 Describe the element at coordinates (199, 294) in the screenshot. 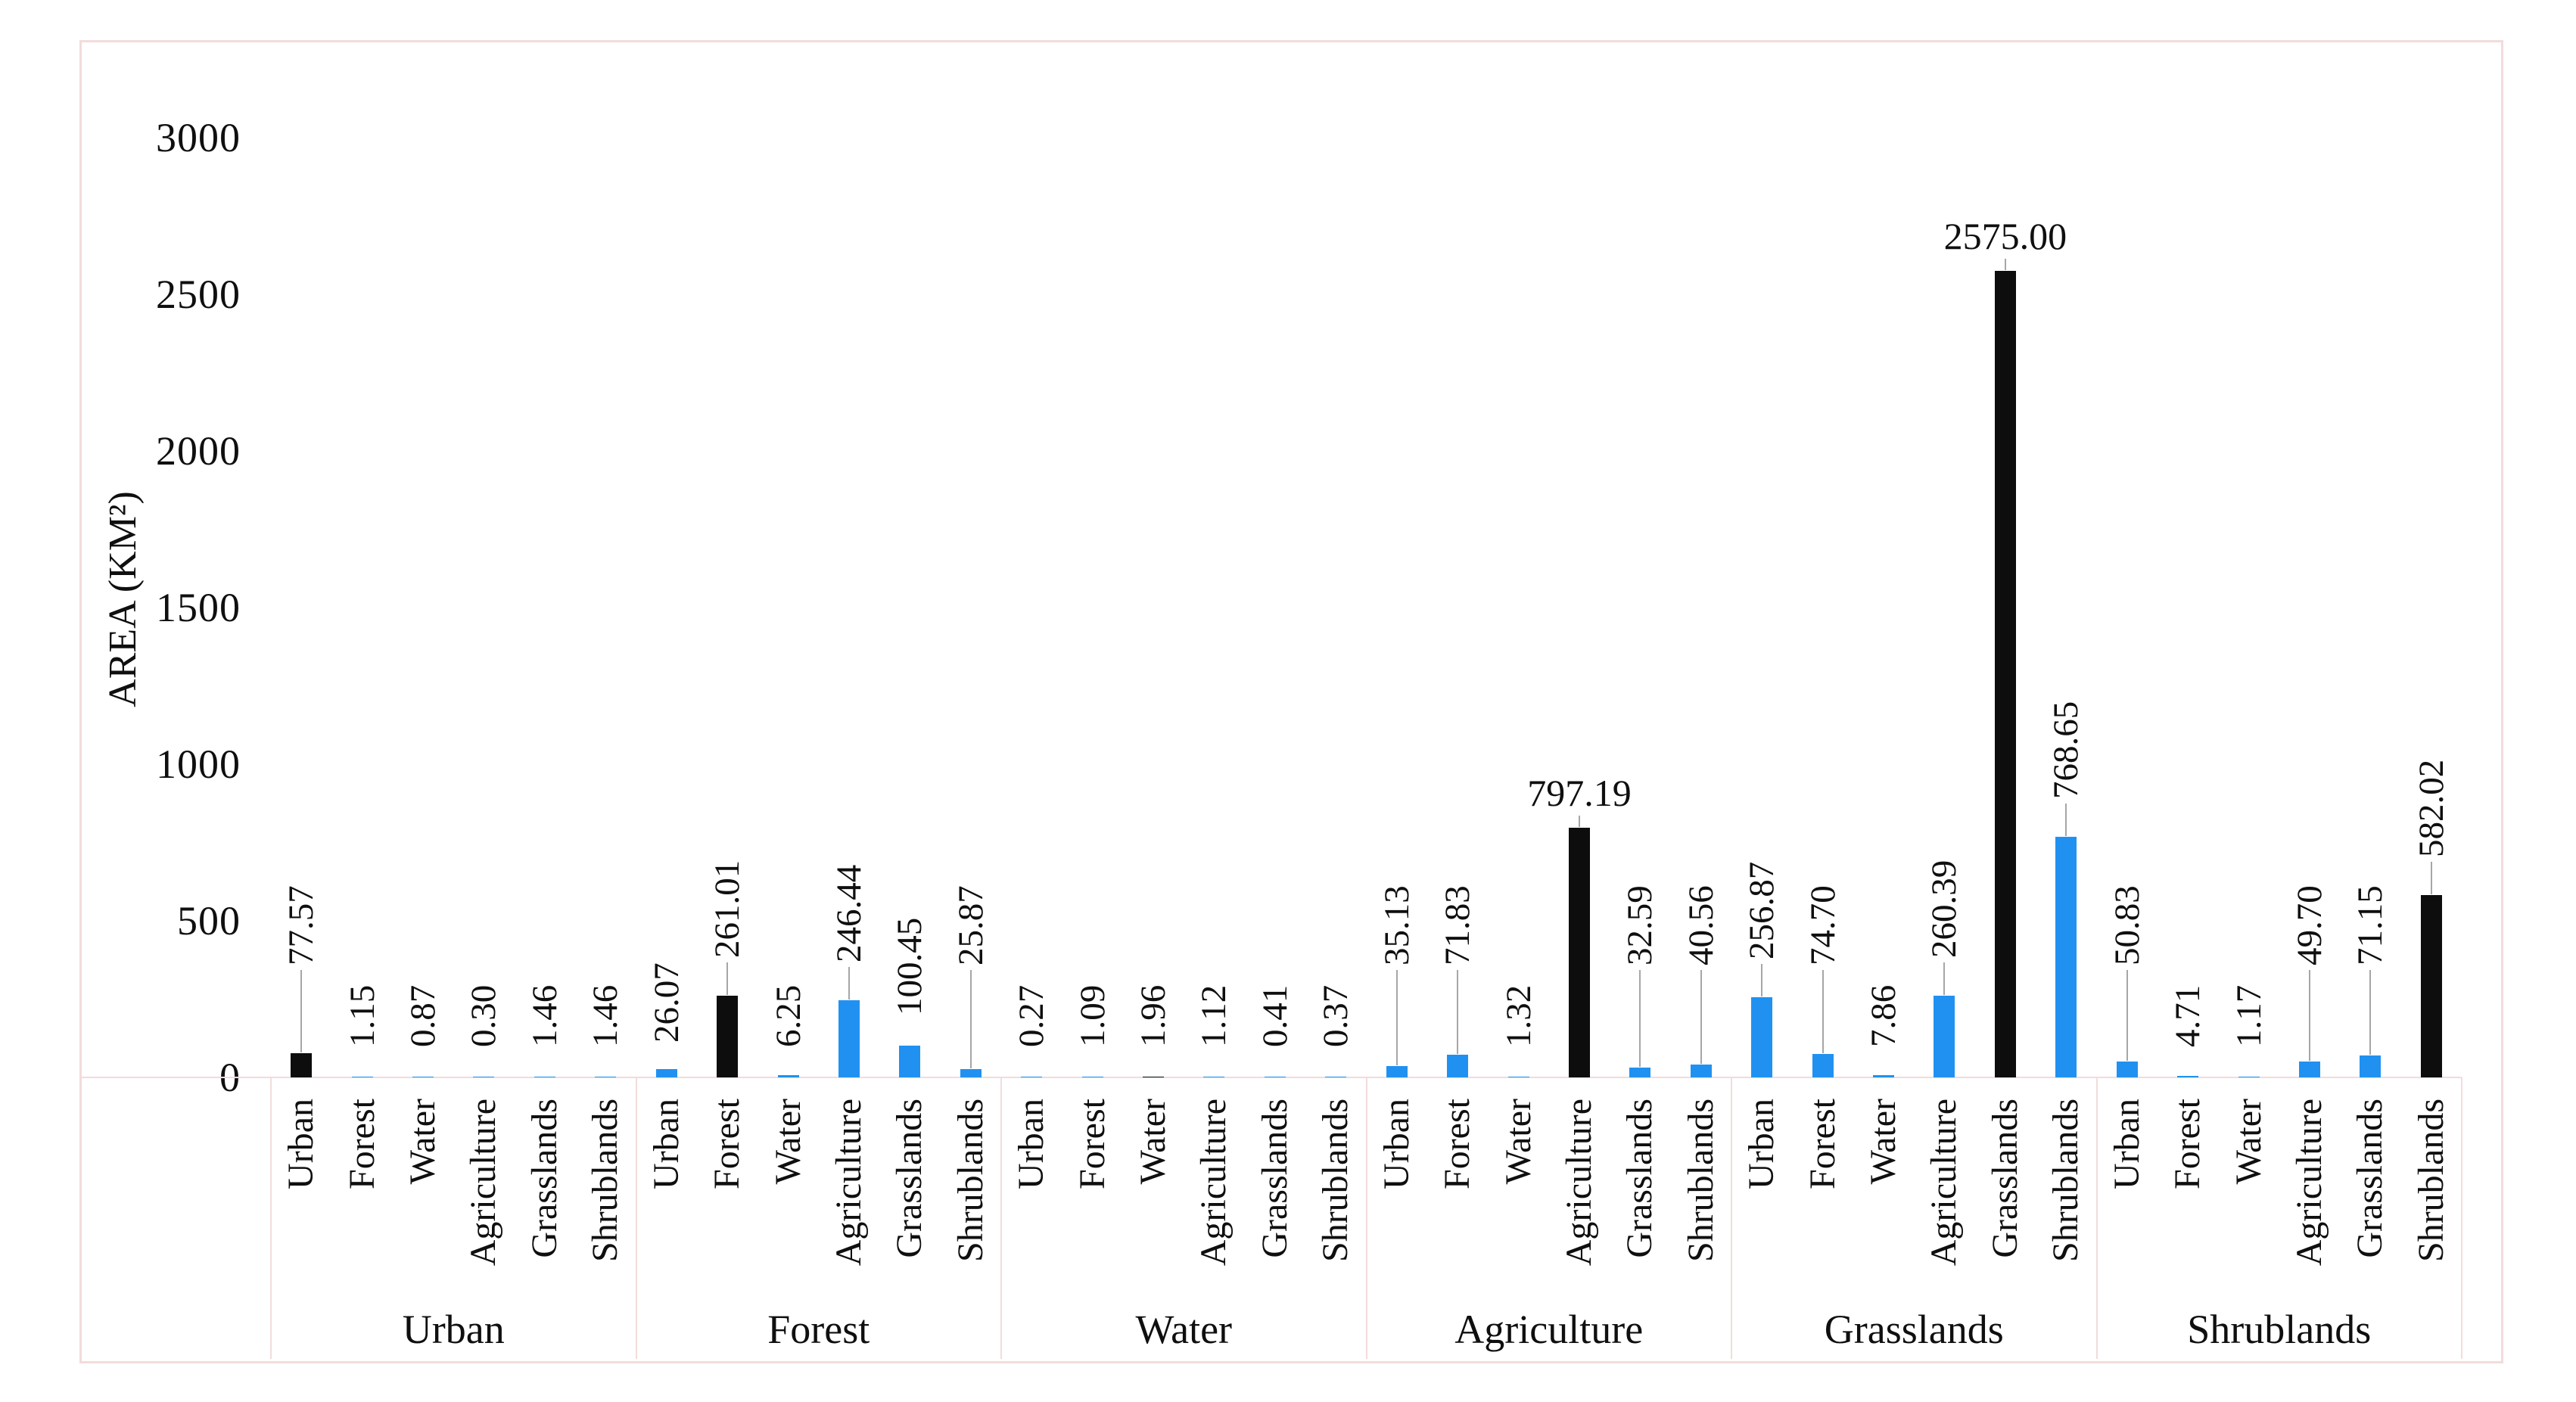

I see `y-axis-tick-label: 2500` at that location.